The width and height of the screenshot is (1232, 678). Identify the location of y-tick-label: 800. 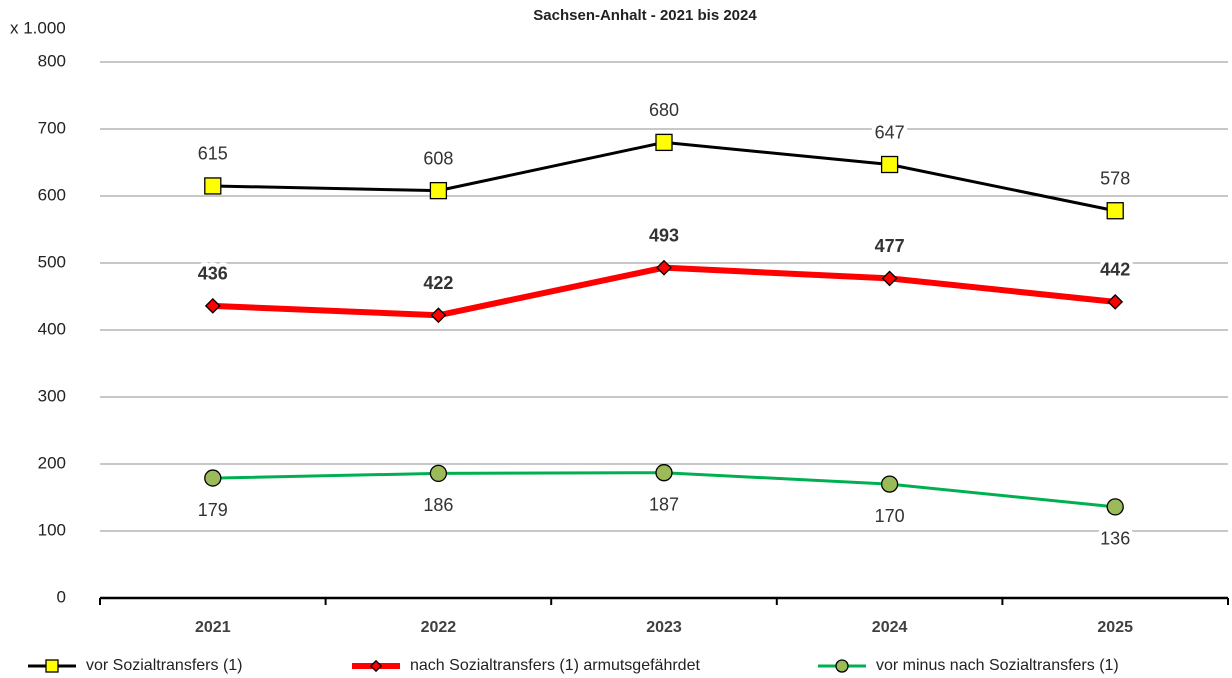
(52, 60).